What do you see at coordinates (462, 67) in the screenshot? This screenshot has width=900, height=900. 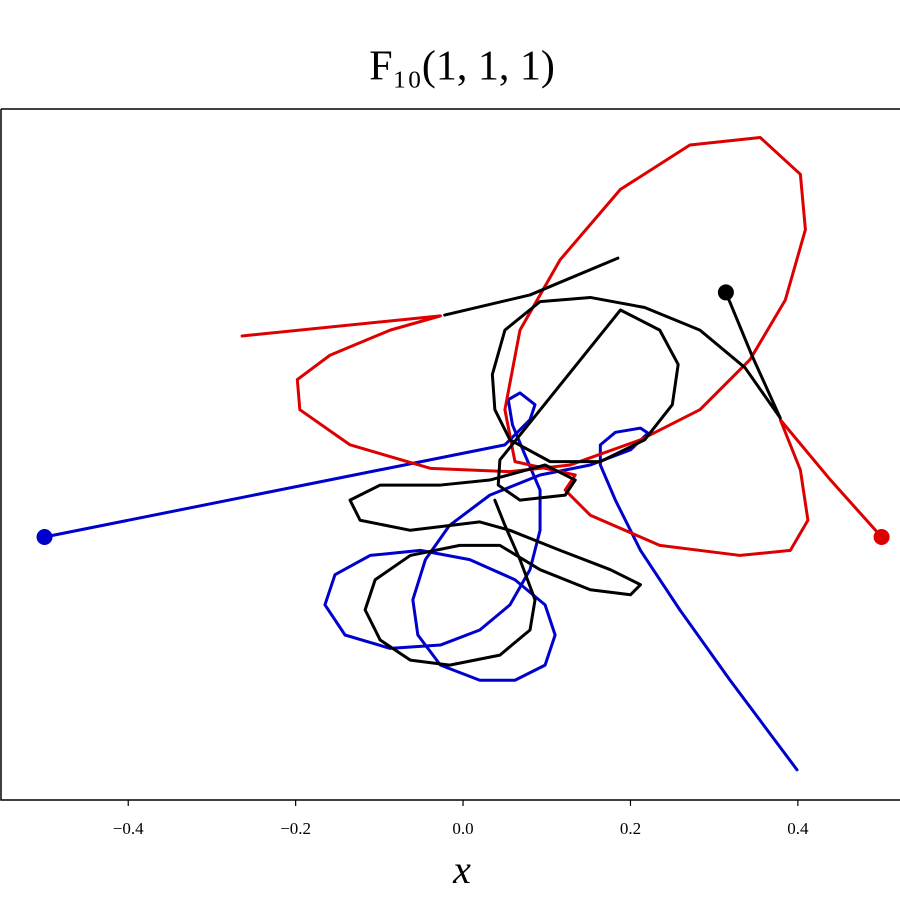 I see `chart-title: F₁₀(1, 1, 1)` at bounding box center [462, 67].